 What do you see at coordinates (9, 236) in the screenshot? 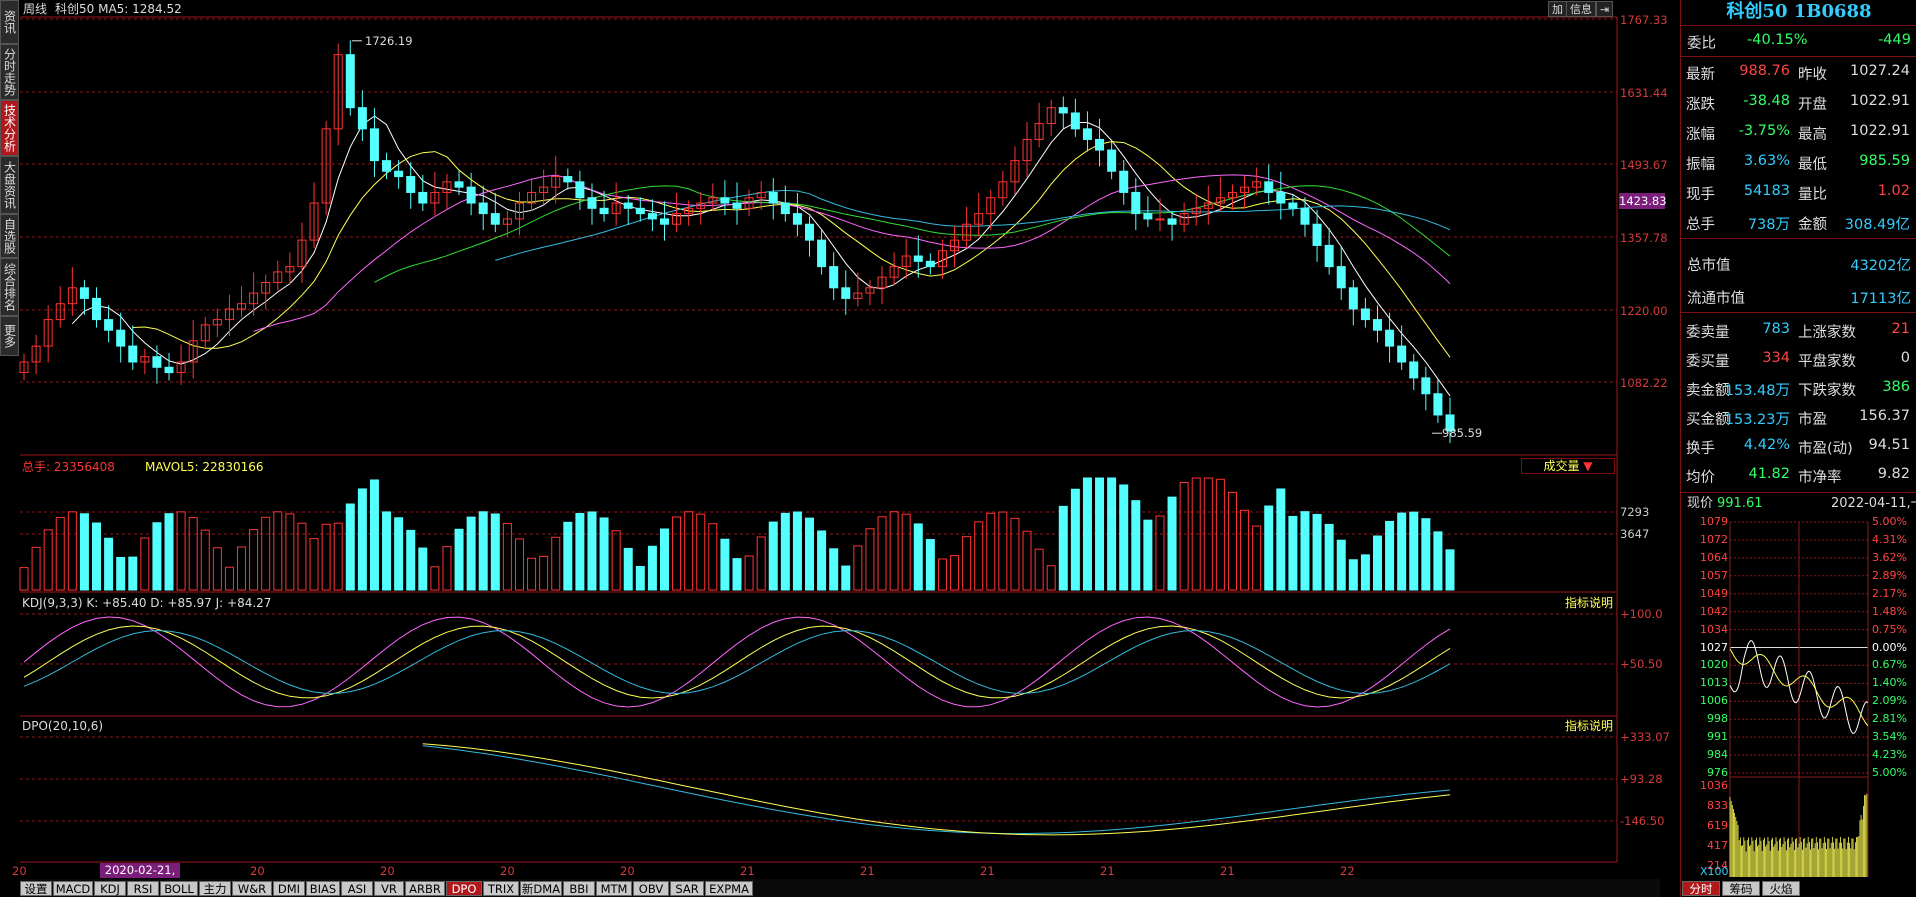
I see `side-tab-watchlist: 自选股` at bounding box center [9, 236].